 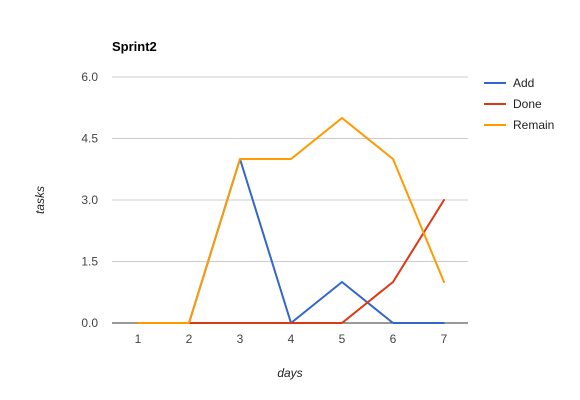 What do you see at coordinates (527, 104) in the screenshot?
I see `legend-label-done: Done` at bounding box center [527, 104].